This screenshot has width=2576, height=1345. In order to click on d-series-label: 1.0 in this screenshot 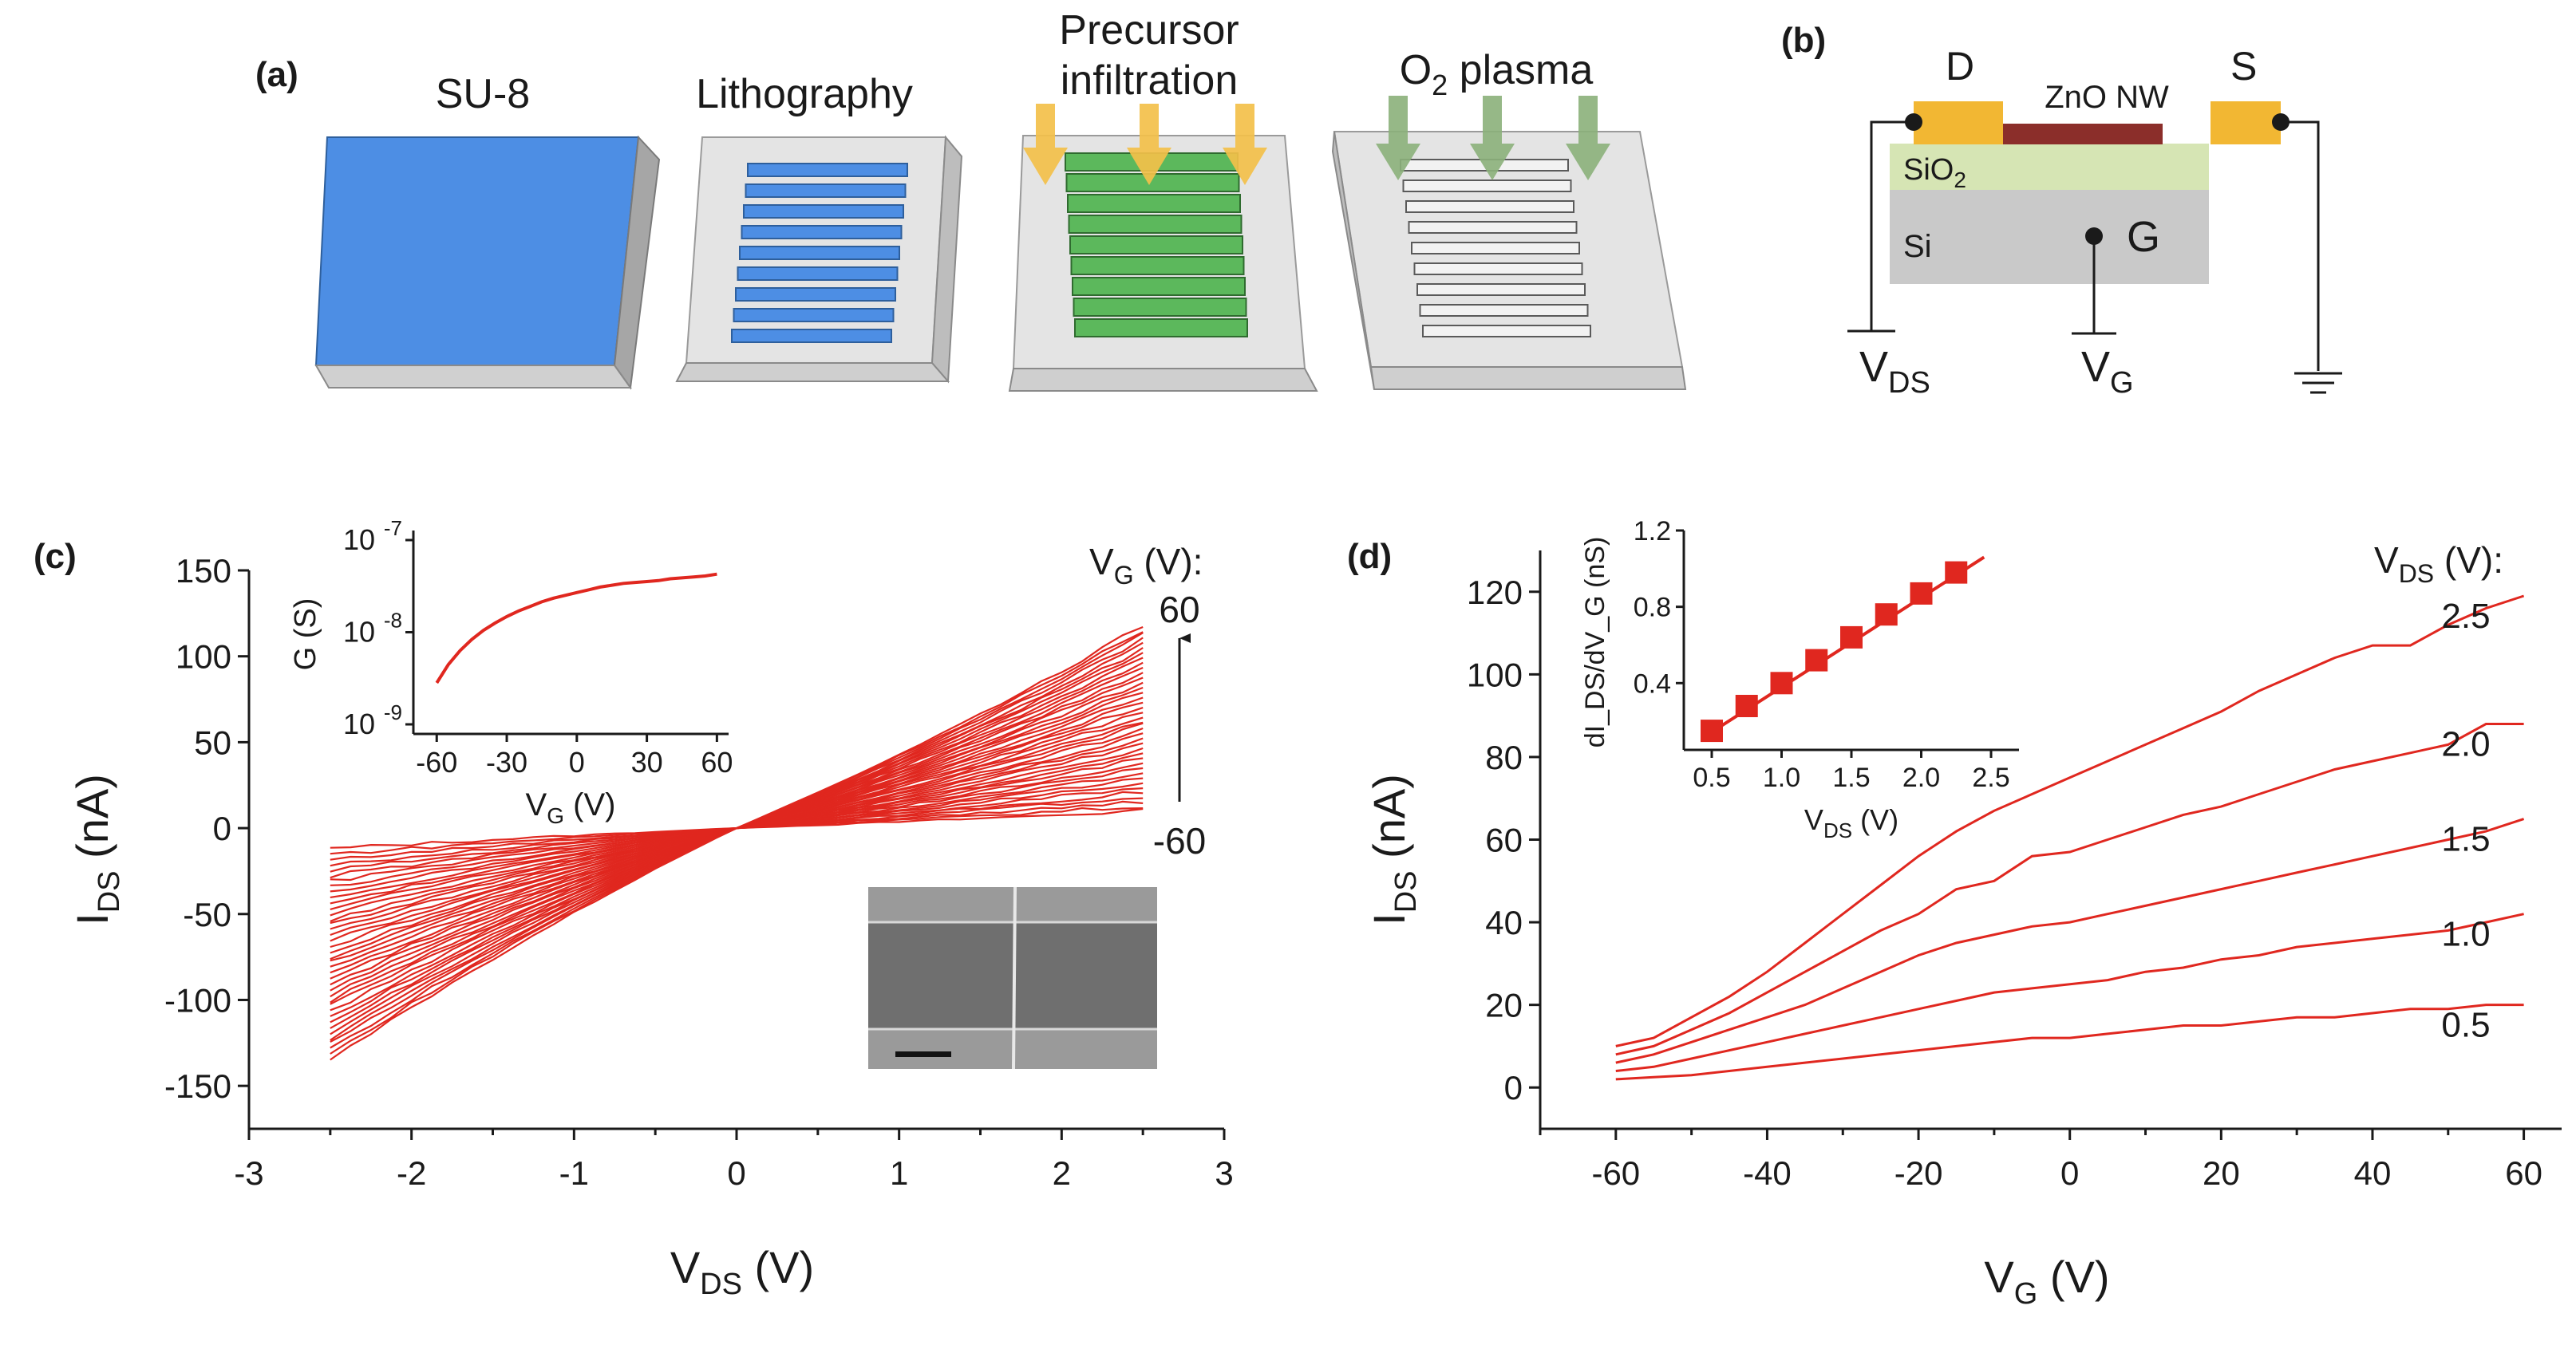, I will do `click(2465, 934)`.